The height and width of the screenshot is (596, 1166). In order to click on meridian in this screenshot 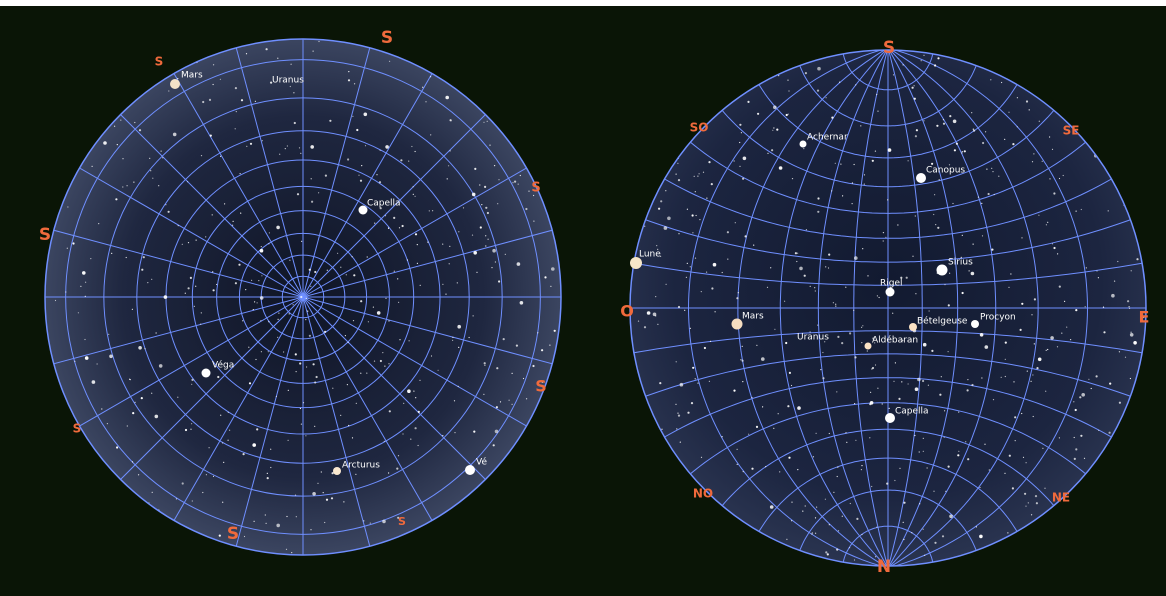, I will do `click(923, 308)`.